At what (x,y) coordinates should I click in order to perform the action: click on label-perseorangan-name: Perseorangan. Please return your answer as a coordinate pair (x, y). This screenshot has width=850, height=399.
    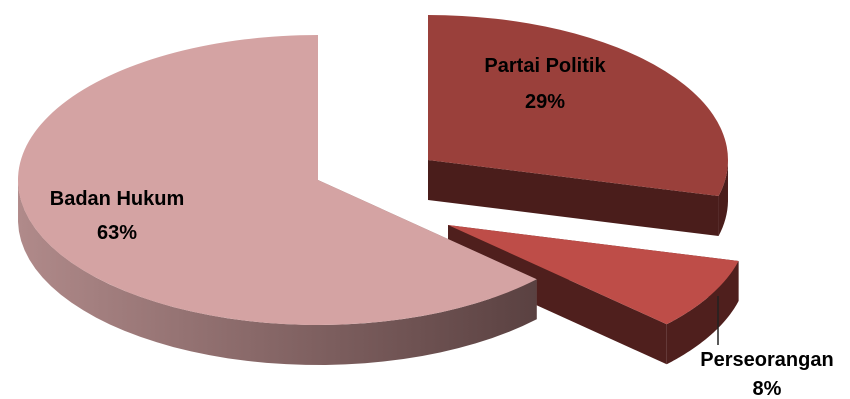
    Looking at the image, I should click on (766, 360).